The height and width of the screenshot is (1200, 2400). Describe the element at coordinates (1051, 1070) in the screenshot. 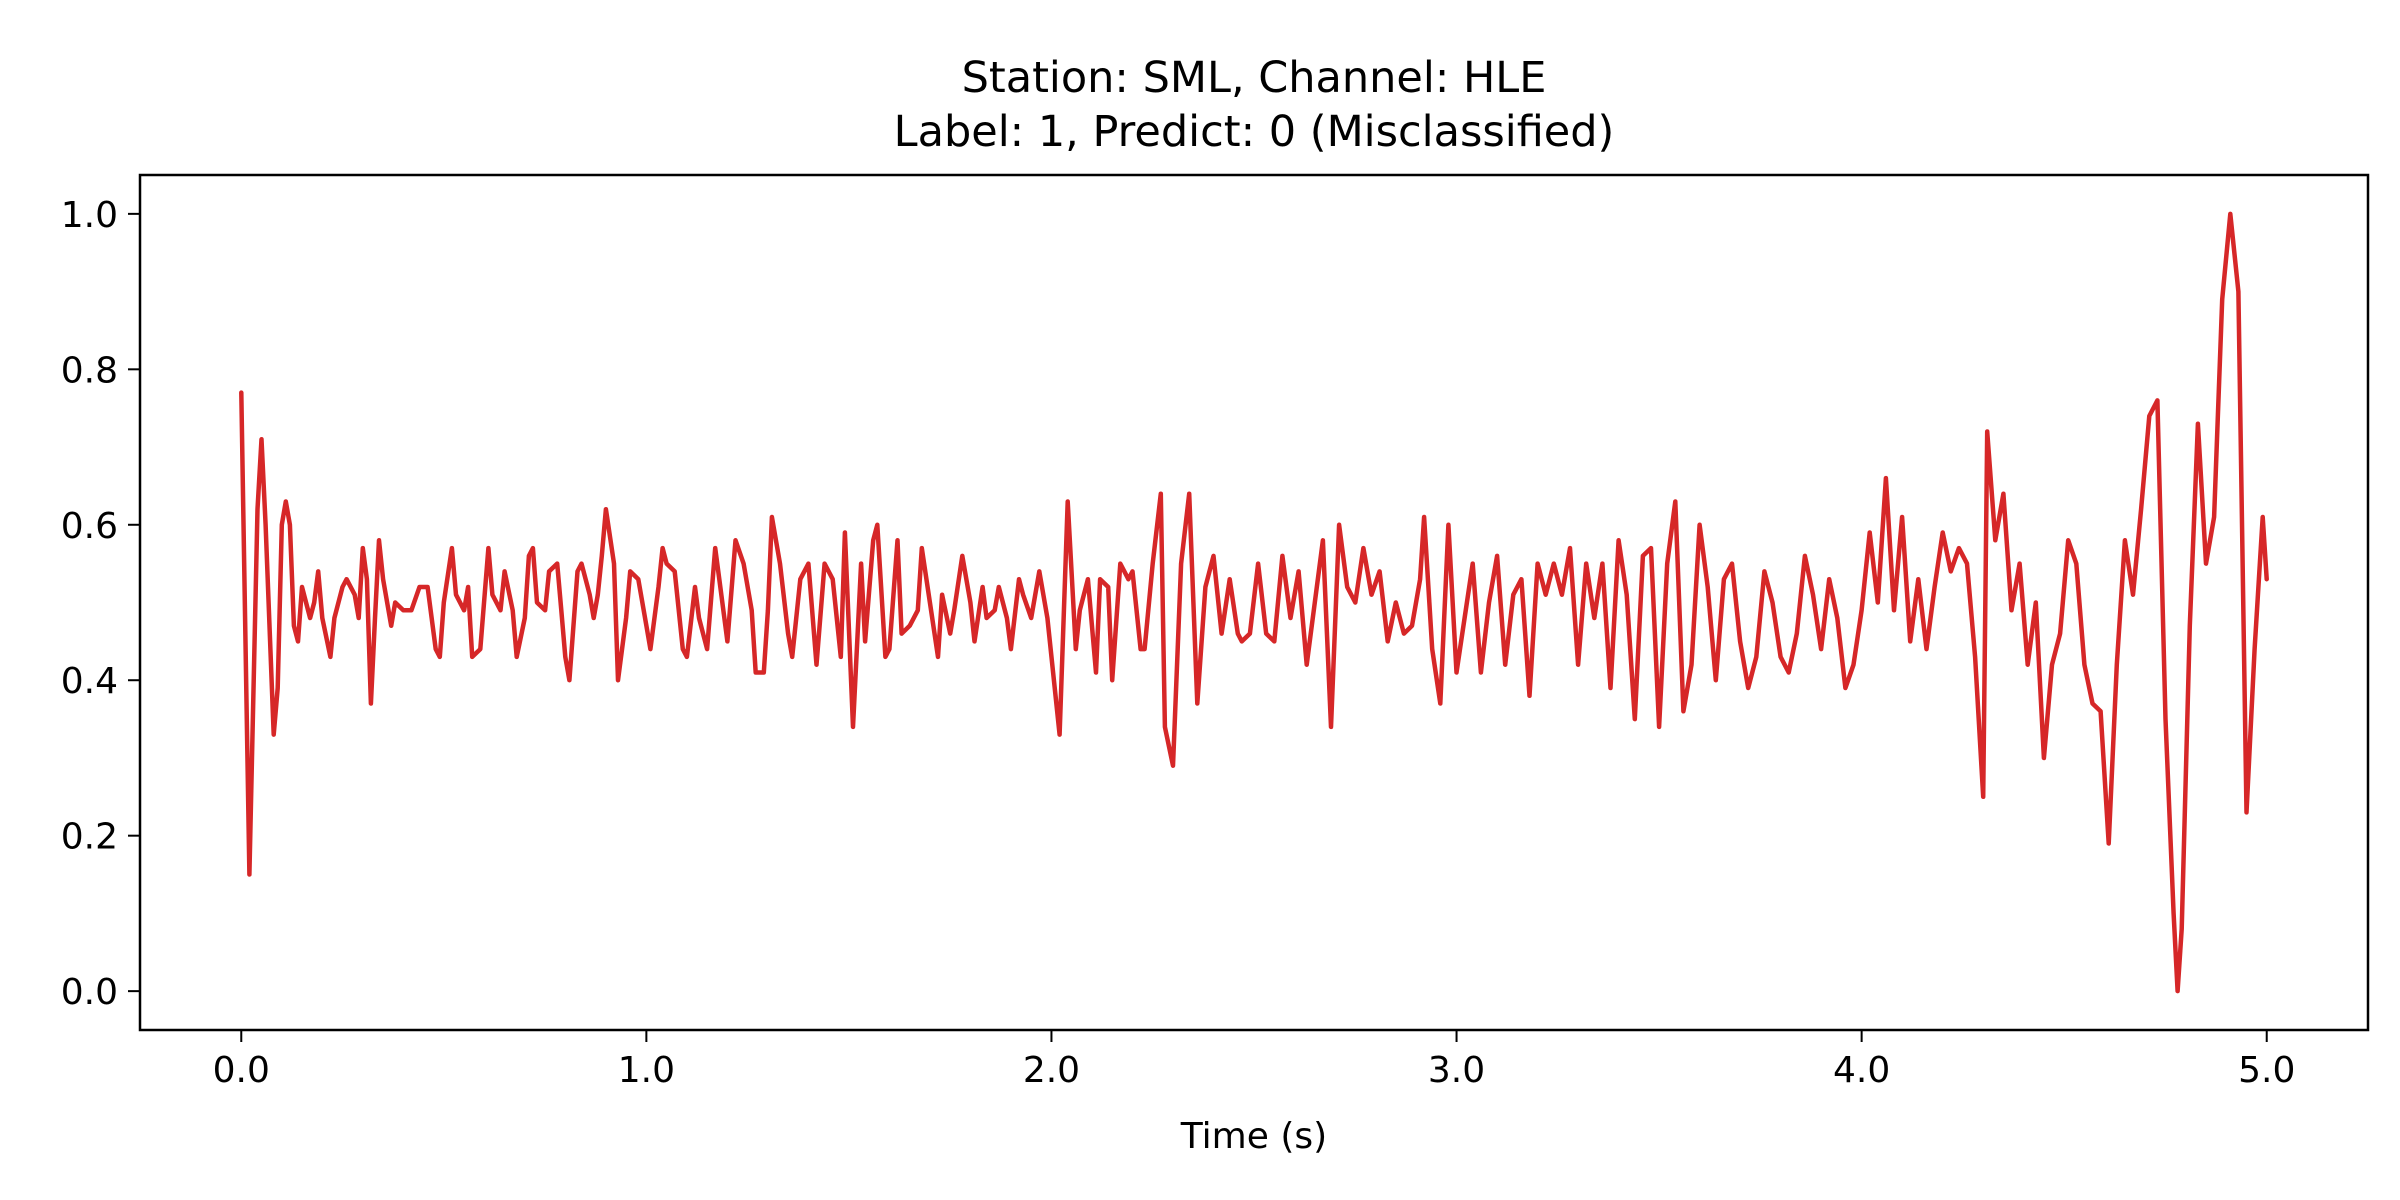

I see `x-tick-label: 2.0` at that location.